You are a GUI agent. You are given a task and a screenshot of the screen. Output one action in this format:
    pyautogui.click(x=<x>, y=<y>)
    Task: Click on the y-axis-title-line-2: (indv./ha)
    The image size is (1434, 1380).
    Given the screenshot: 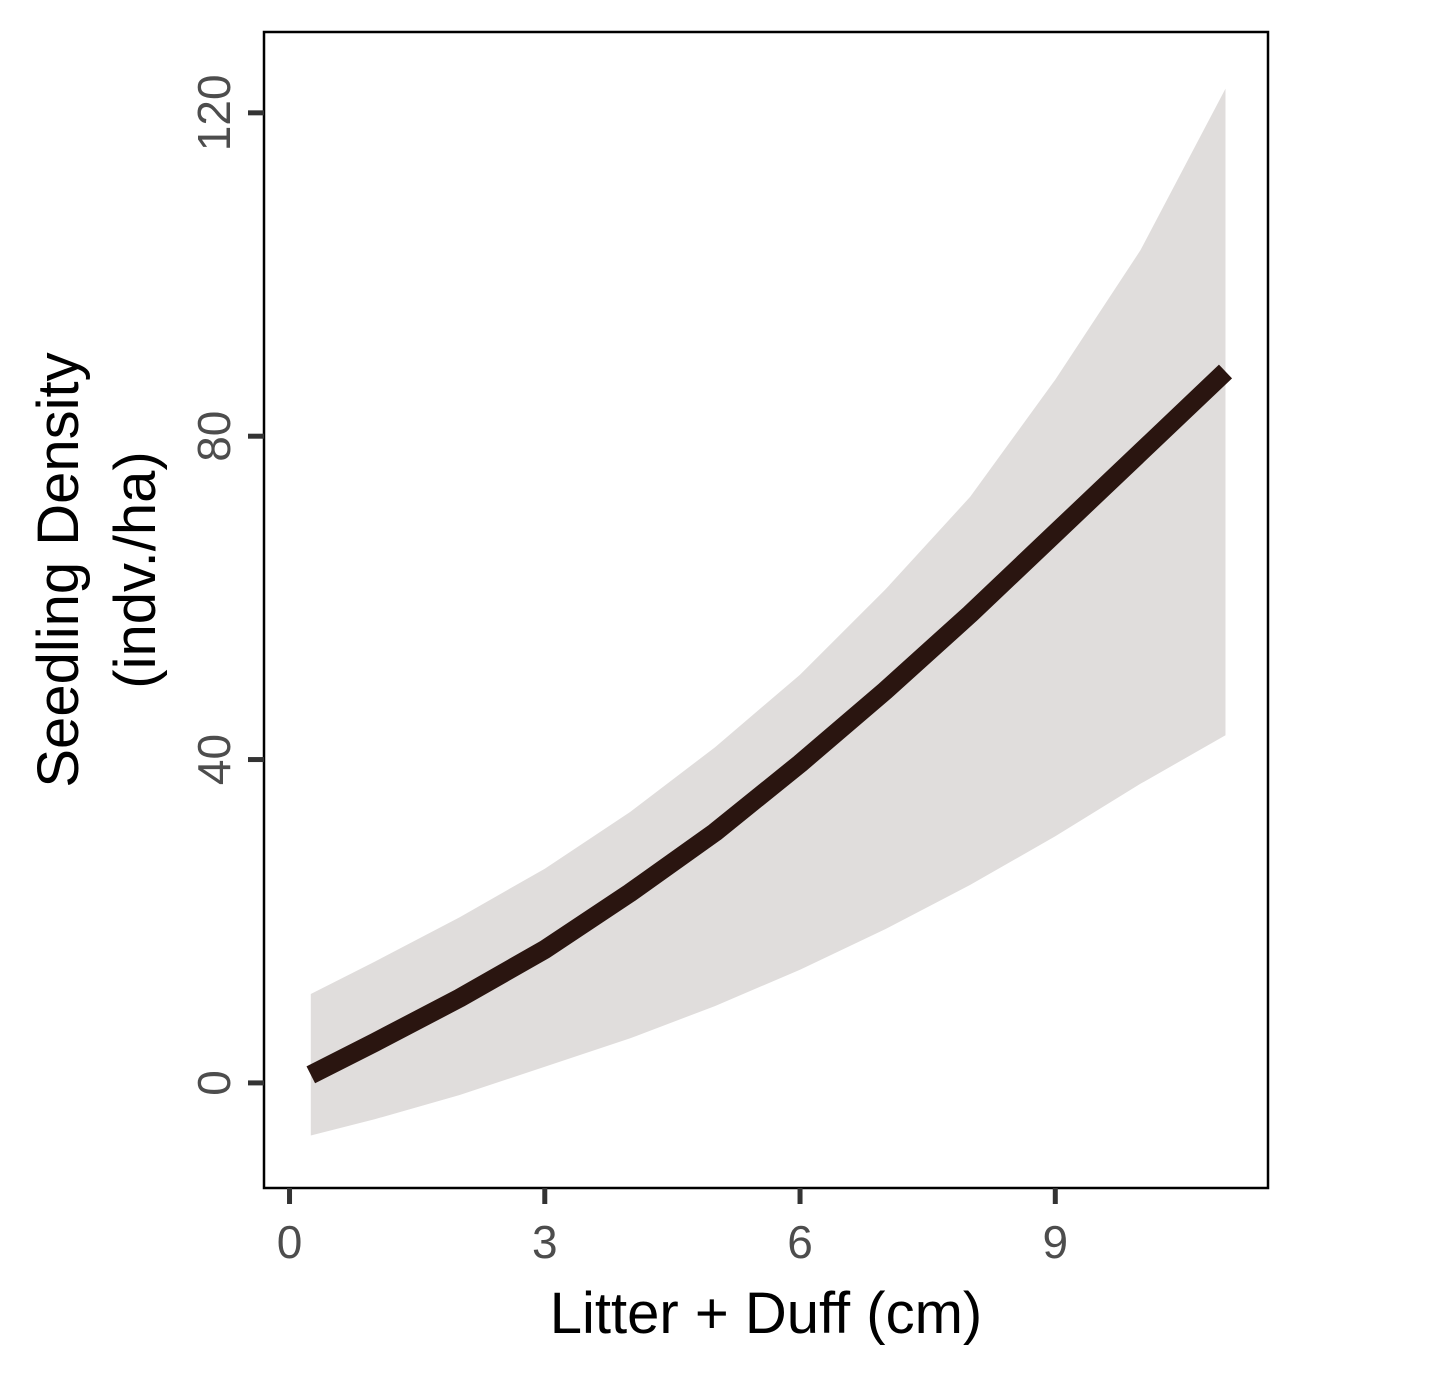 What is the action you would take?
    pyautogui.click(x=135, y=569)
    